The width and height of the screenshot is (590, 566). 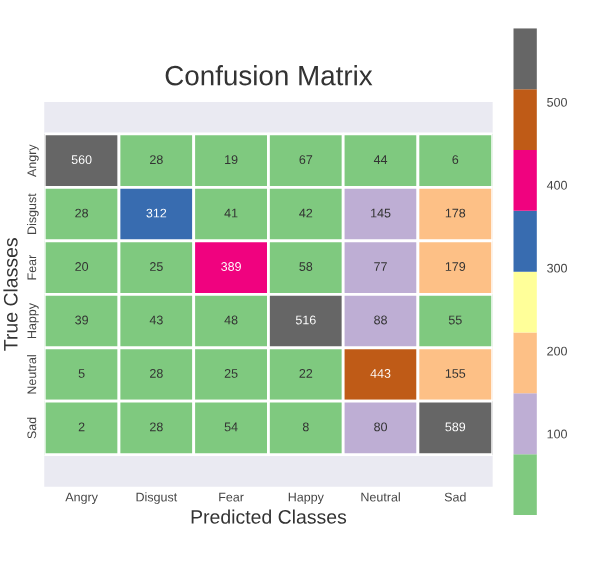 I want to click on chart-title: Confusion Matrix, so click(x=269, y=75).